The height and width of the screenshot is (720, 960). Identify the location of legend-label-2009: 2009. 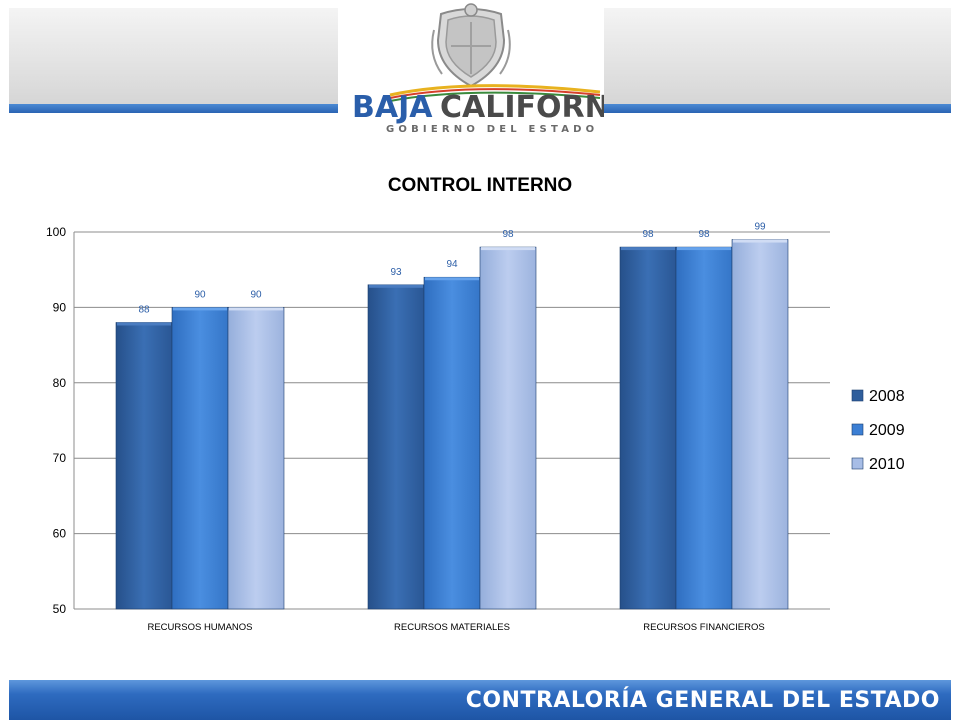
(887, 430).